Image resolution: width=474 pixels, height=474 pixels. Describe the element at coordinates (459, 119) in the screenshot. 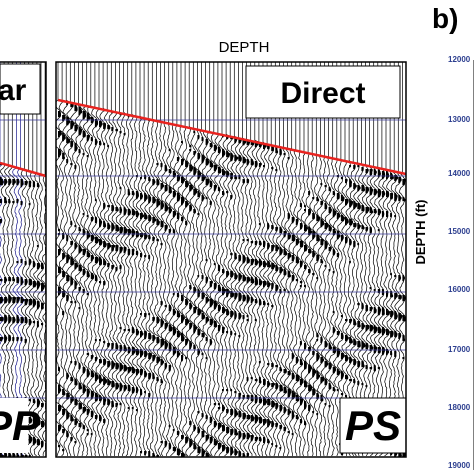

I see `depth-tick-label: 13000` at that location.